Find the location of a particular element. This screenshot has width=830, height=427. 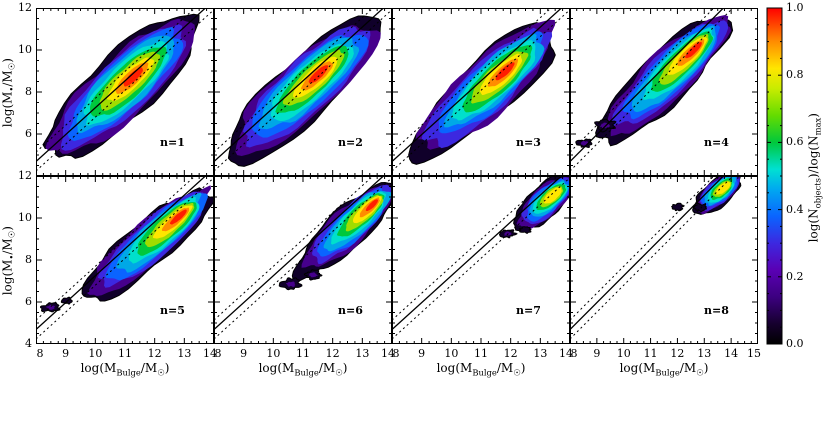

panel-n3: n=3 is located at coordinates (481, 92).